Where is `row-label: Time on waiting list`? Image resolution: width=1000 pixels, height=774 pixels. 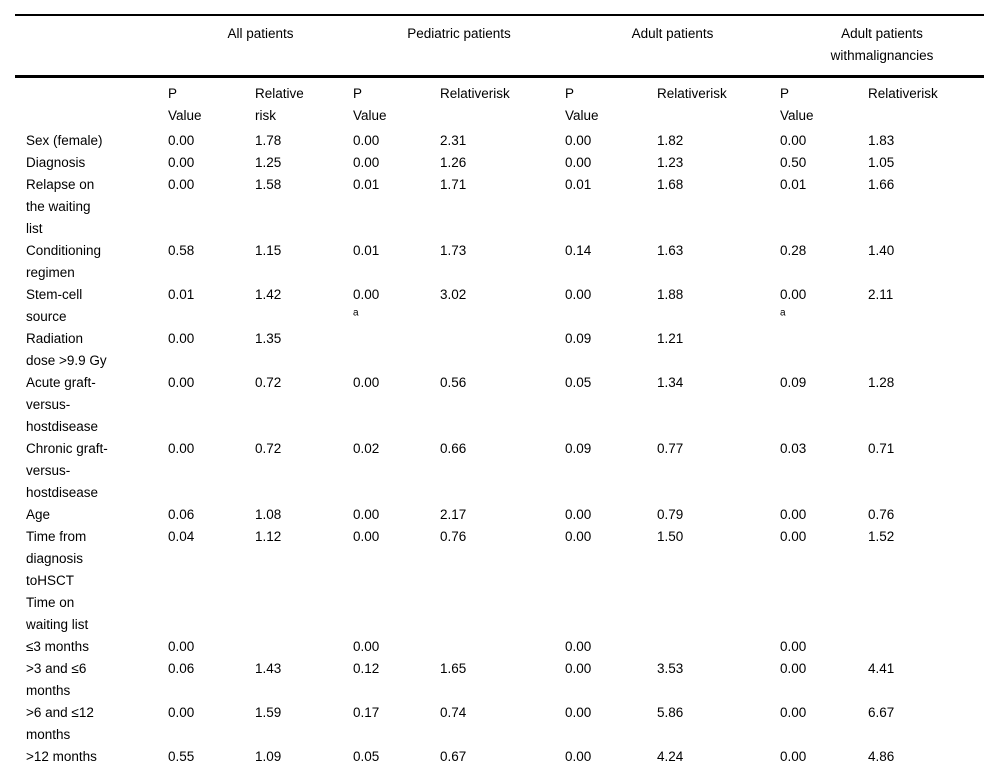
row-label: Time on waiting list is located at coordinates (57, 613).